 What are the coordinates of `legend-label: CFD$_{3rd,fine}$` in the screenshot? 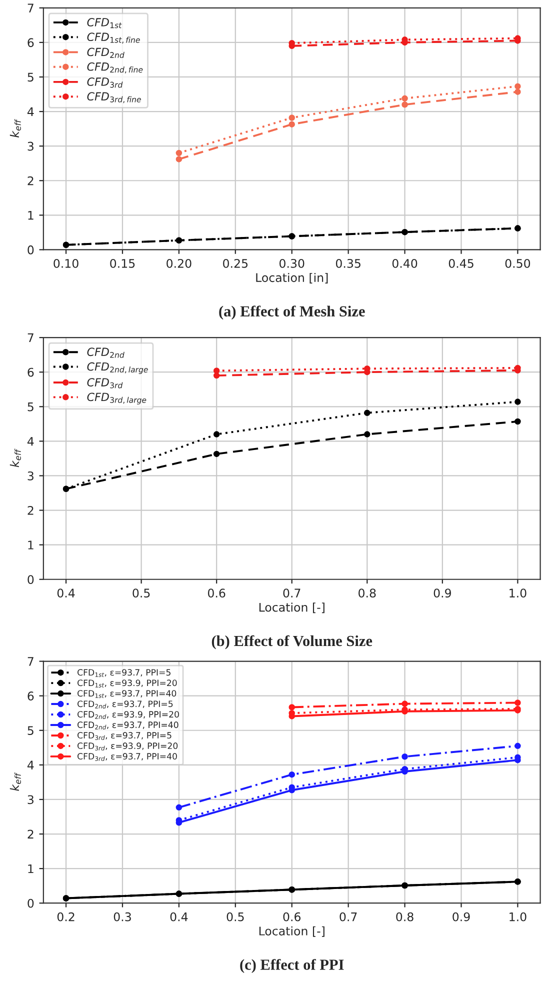 It's located at (114, 98).